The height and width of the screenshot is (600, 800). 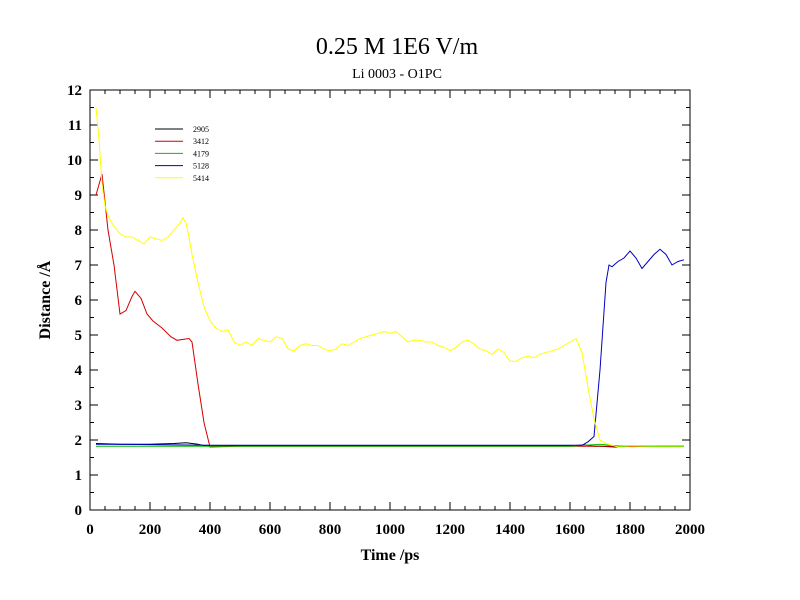 I want to click on x-tick-label: 1200, so click(x=450, y=530).